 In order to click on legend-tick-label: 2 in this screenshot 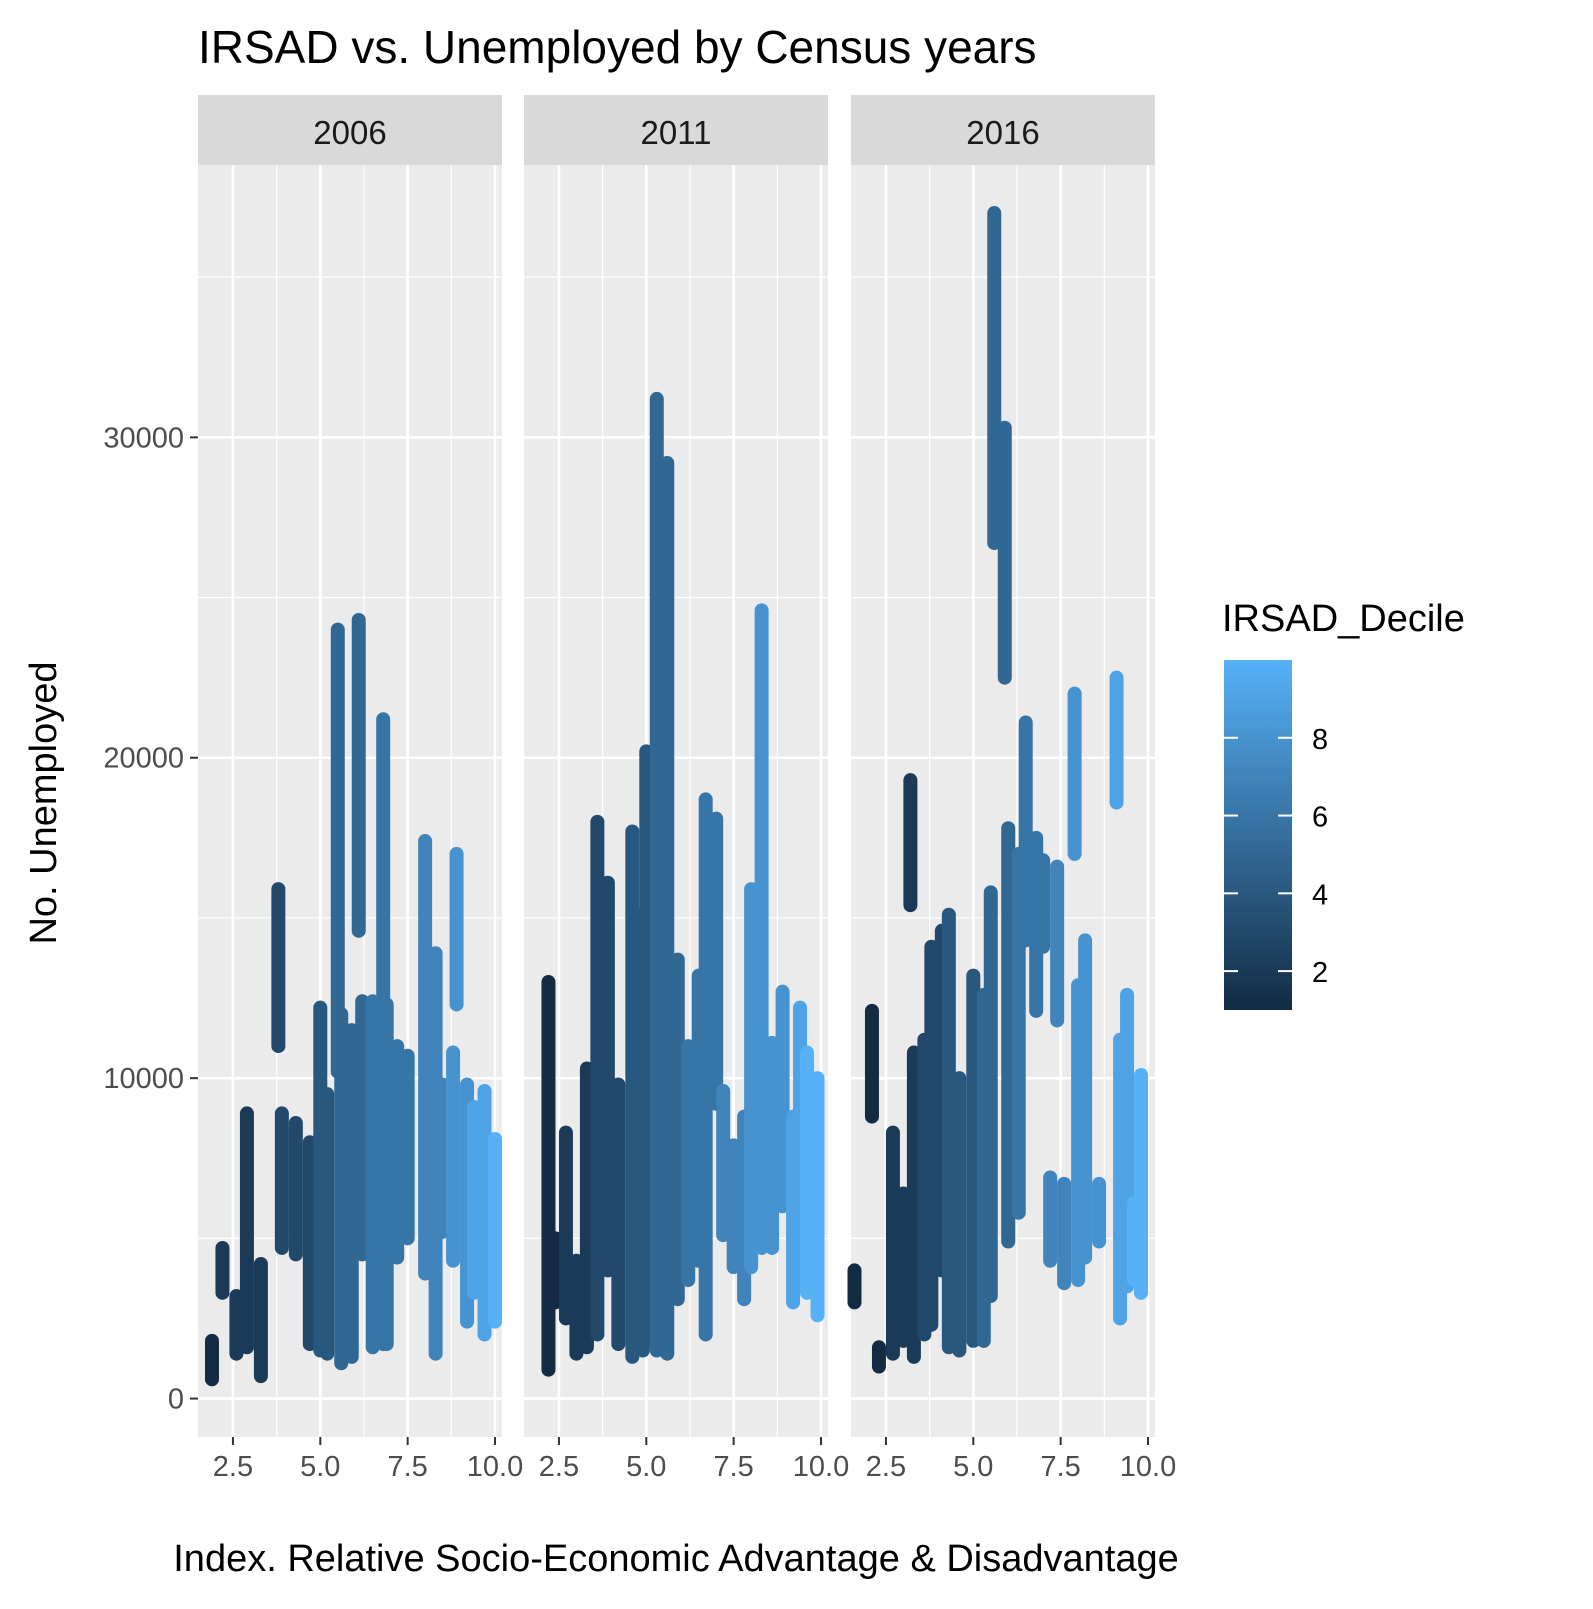, I will do `click(1320, 973)`.